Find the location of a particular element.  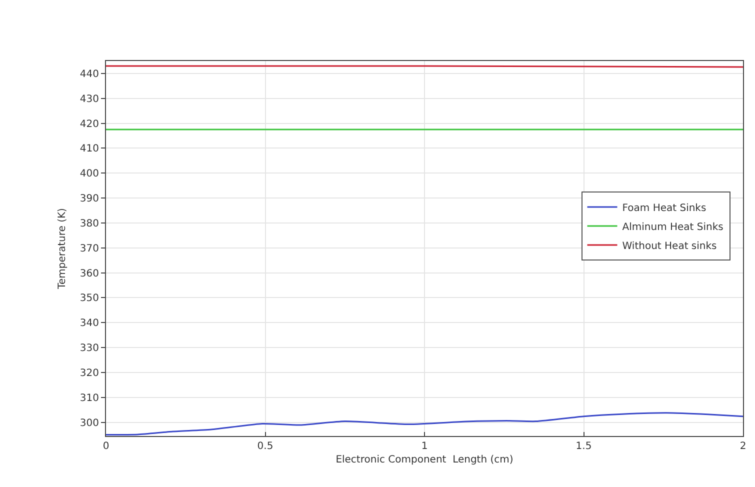

y-tick-label: 440 is located at coordinates (89, 74).